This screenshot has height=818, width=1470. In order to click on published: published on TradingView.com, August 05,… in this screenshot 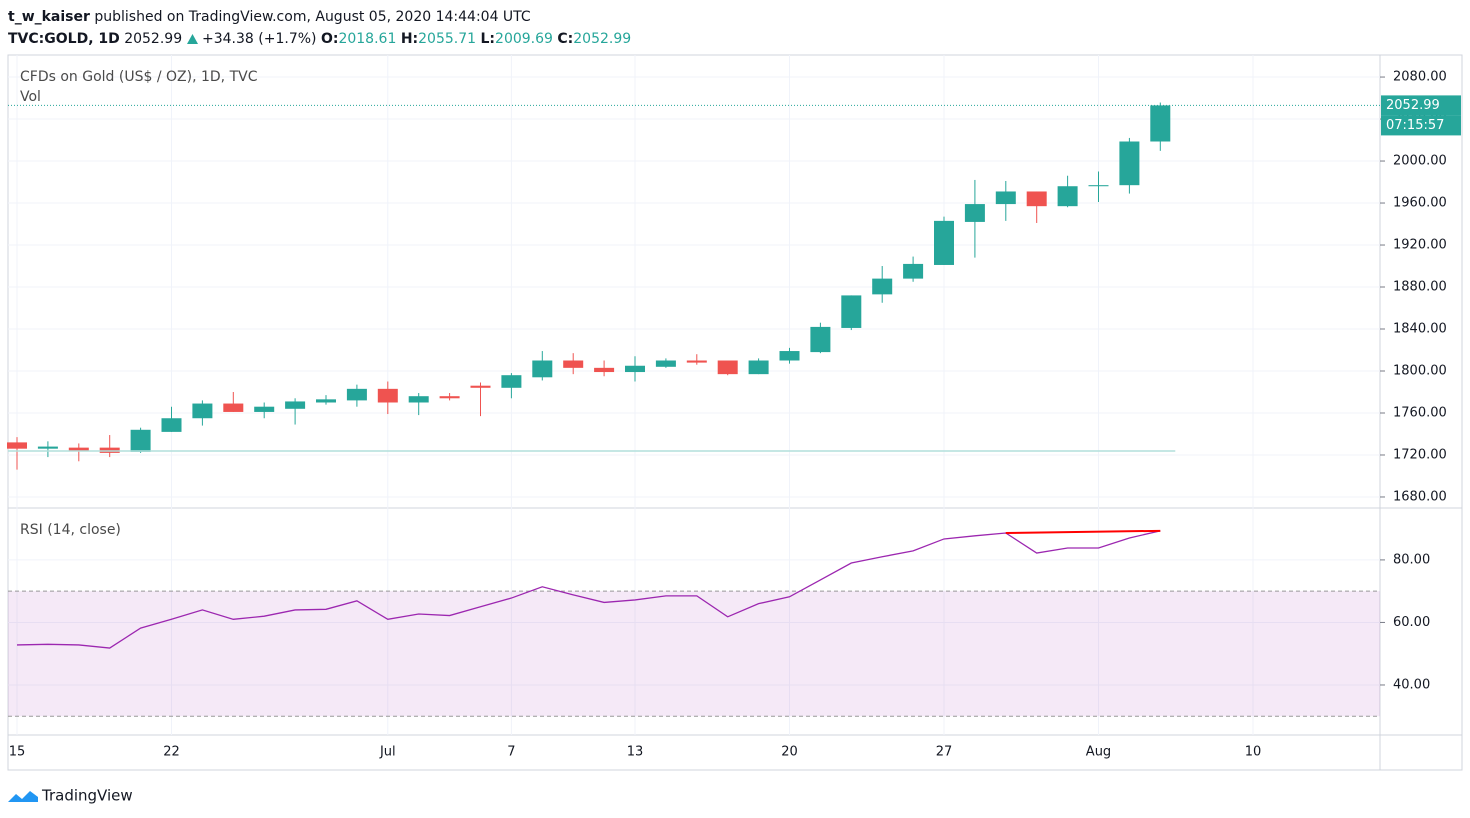, I will do `click(312, 17)`.